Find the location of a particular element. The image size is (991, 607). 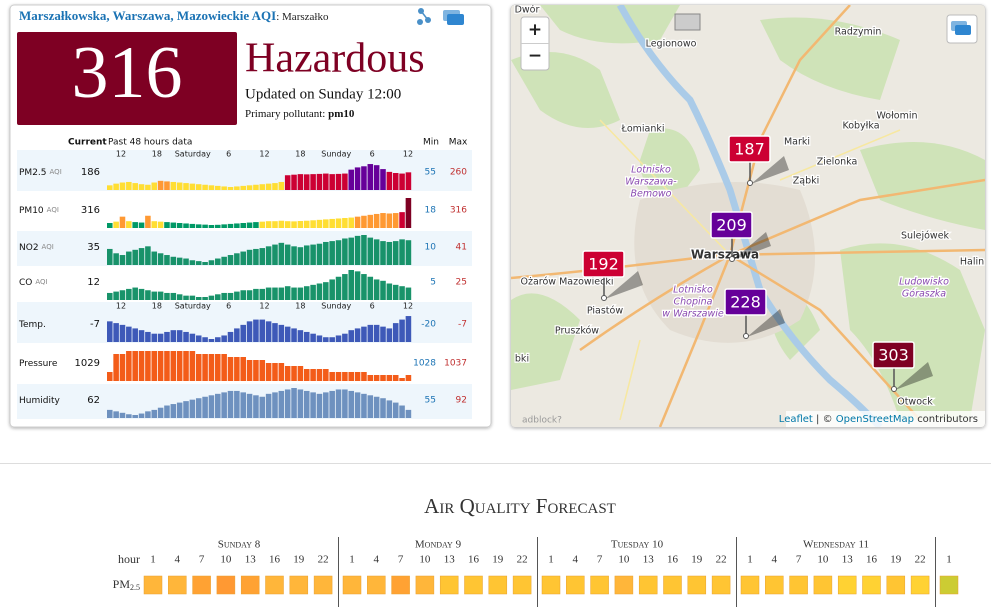

leaflet-link: Leaflet is located at coordinates (796, 419).